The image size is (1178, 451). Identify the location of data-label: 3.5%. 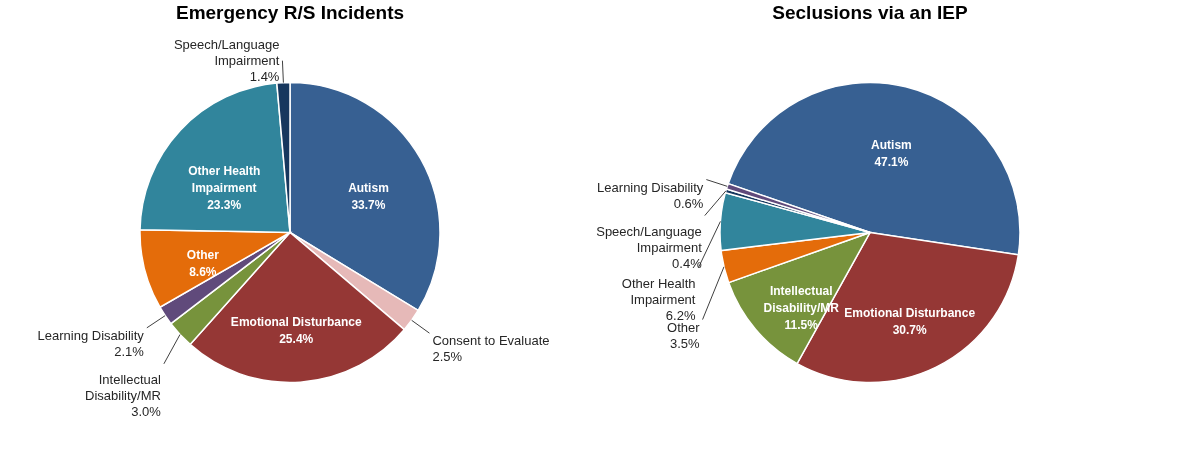
(684, 343).